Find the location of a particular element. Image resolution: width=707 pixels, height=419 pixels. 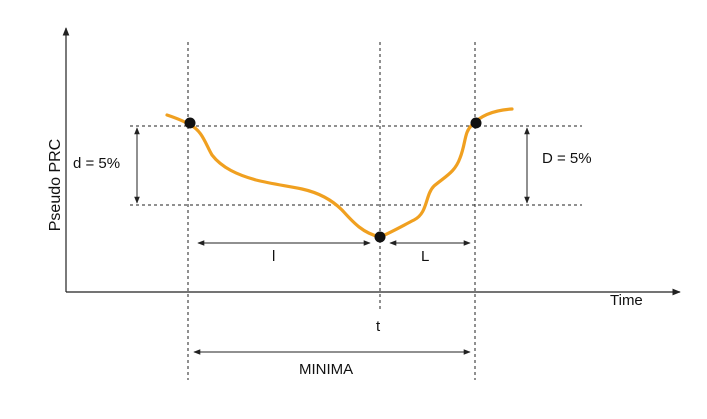

t-label: t is located at coordinates (378, 326).